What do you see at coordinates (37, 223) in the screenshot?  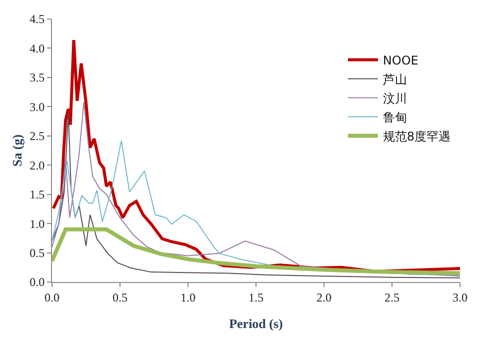 I see `y-tick-label: 1.0` at bounding box center [37, 223].